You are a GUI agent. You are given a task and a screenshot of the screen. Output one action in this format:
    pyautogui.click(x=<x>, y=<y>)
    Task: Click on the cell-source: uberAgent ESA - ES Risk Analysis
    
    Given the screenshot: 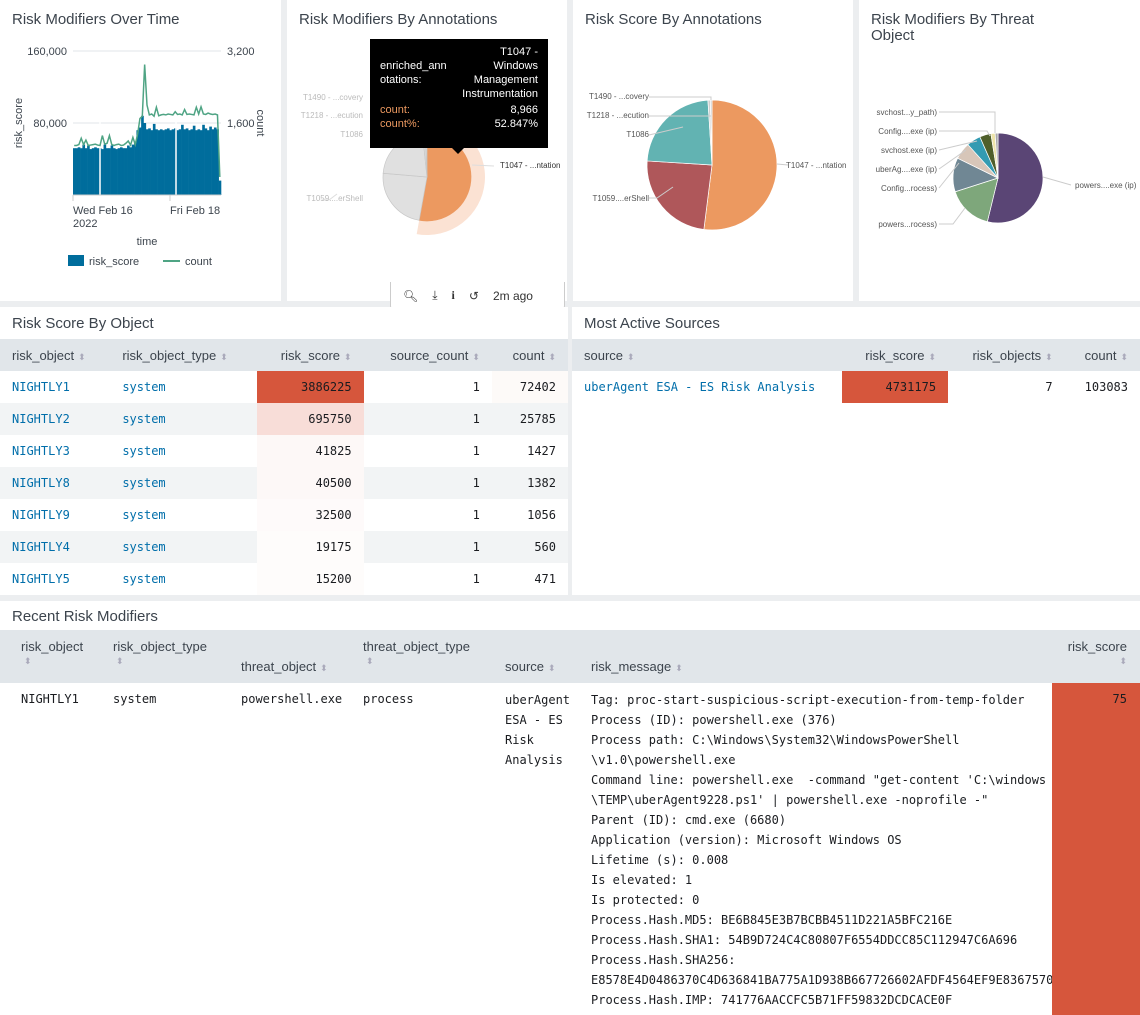 What is the action you would take?
    pyautogui.click(x=700, y=387)
    